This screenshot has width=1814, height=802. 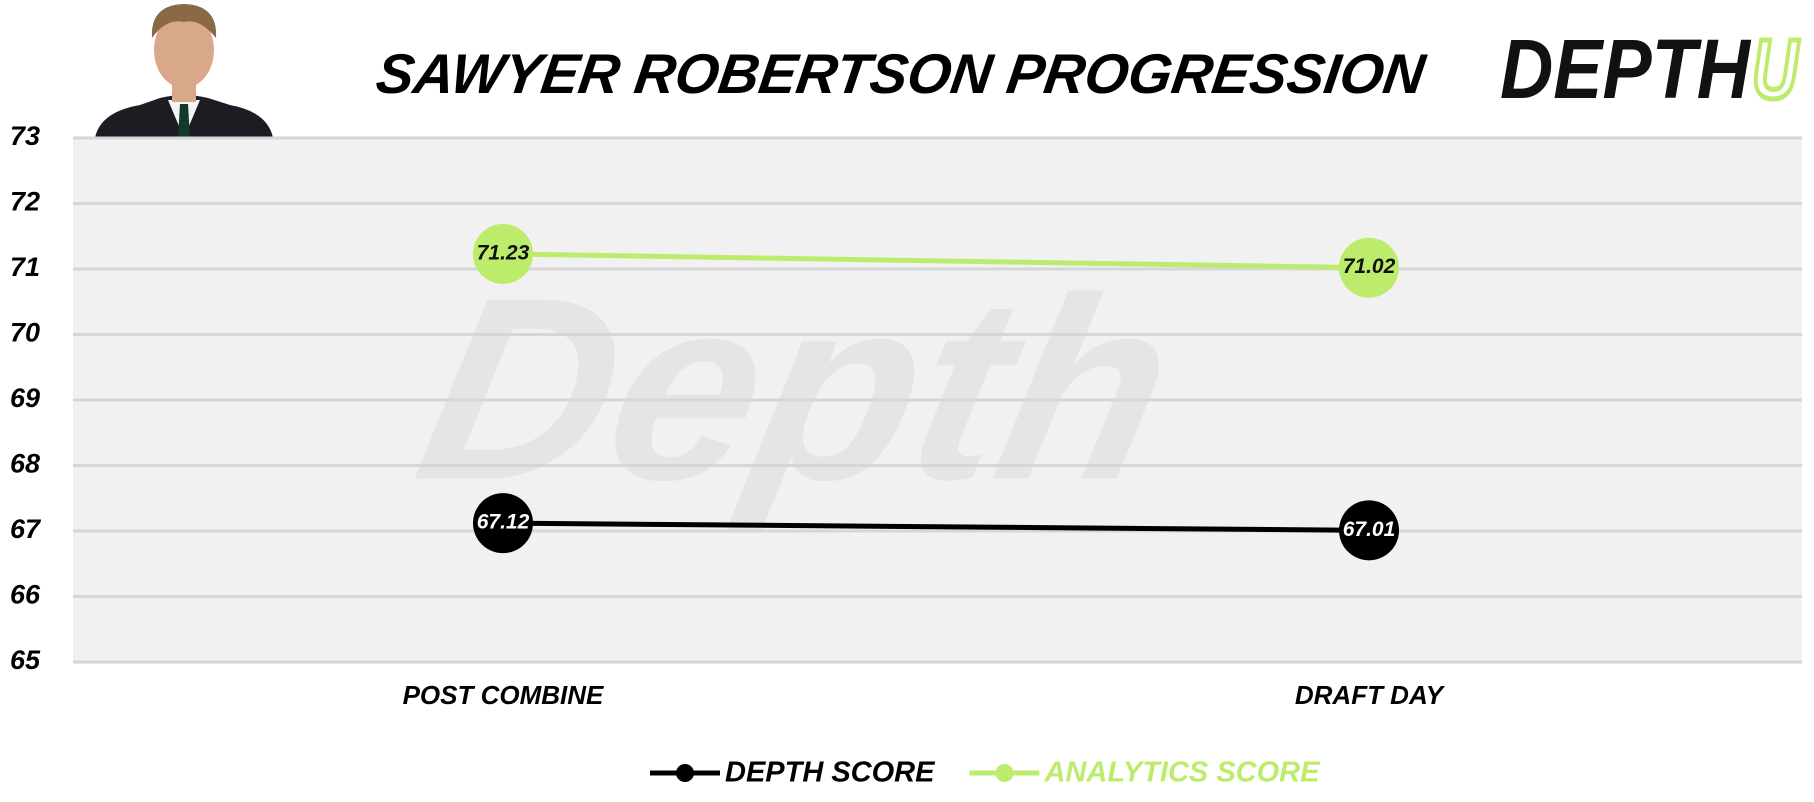 What do you see at coordinates (25, 136) in the screenshot?
I see `y-tick-label: 73` at bounding box center [25, 136].